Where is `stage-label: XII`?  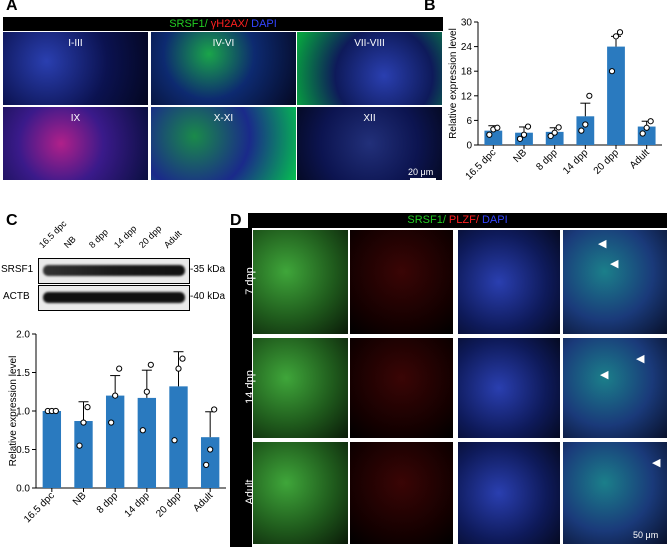 stage-label: XII is located at coordinates (369, 118).